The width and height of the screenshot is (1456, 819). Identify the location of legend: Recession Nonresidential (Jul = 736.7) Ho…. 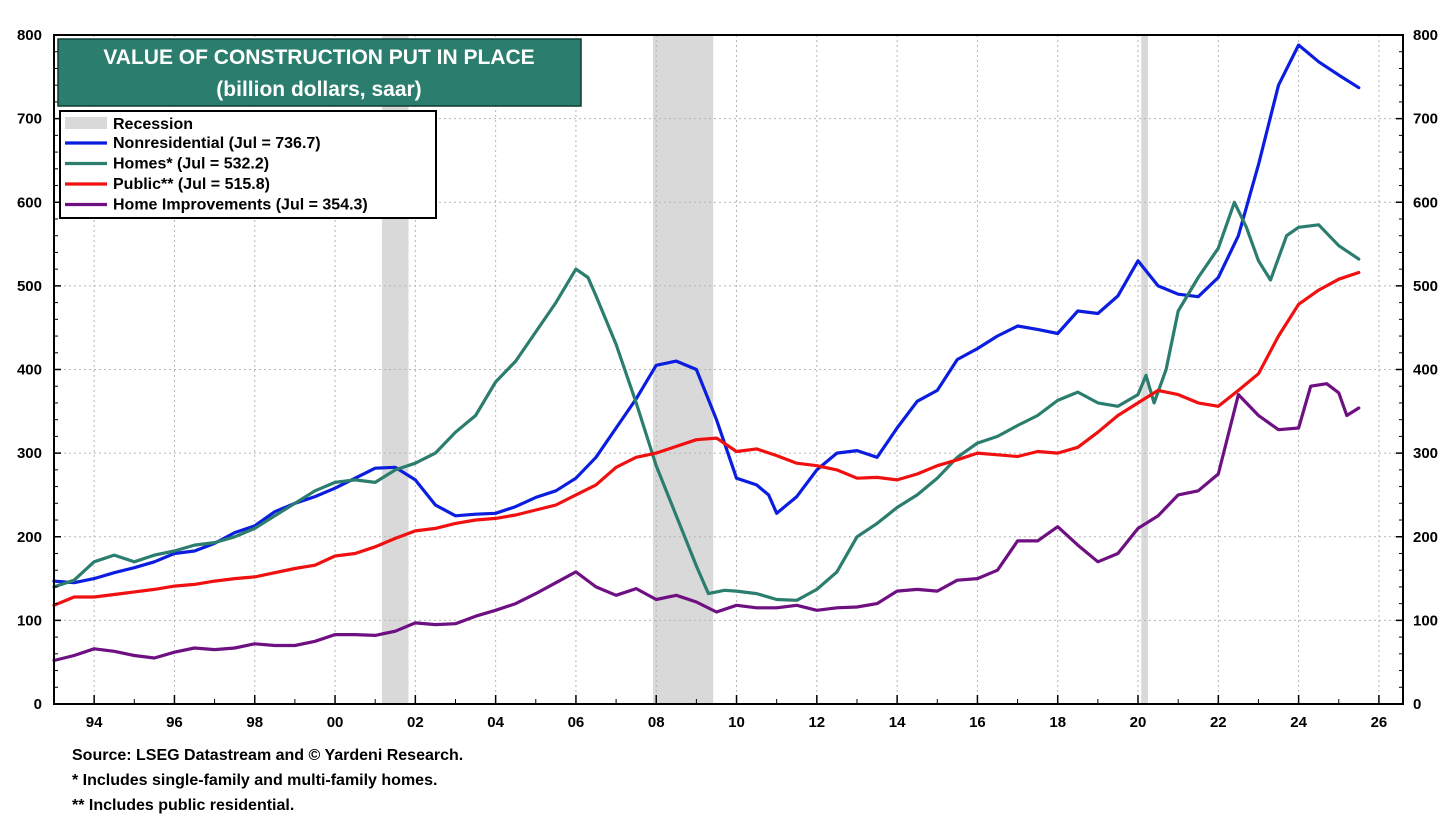
(248, 164).